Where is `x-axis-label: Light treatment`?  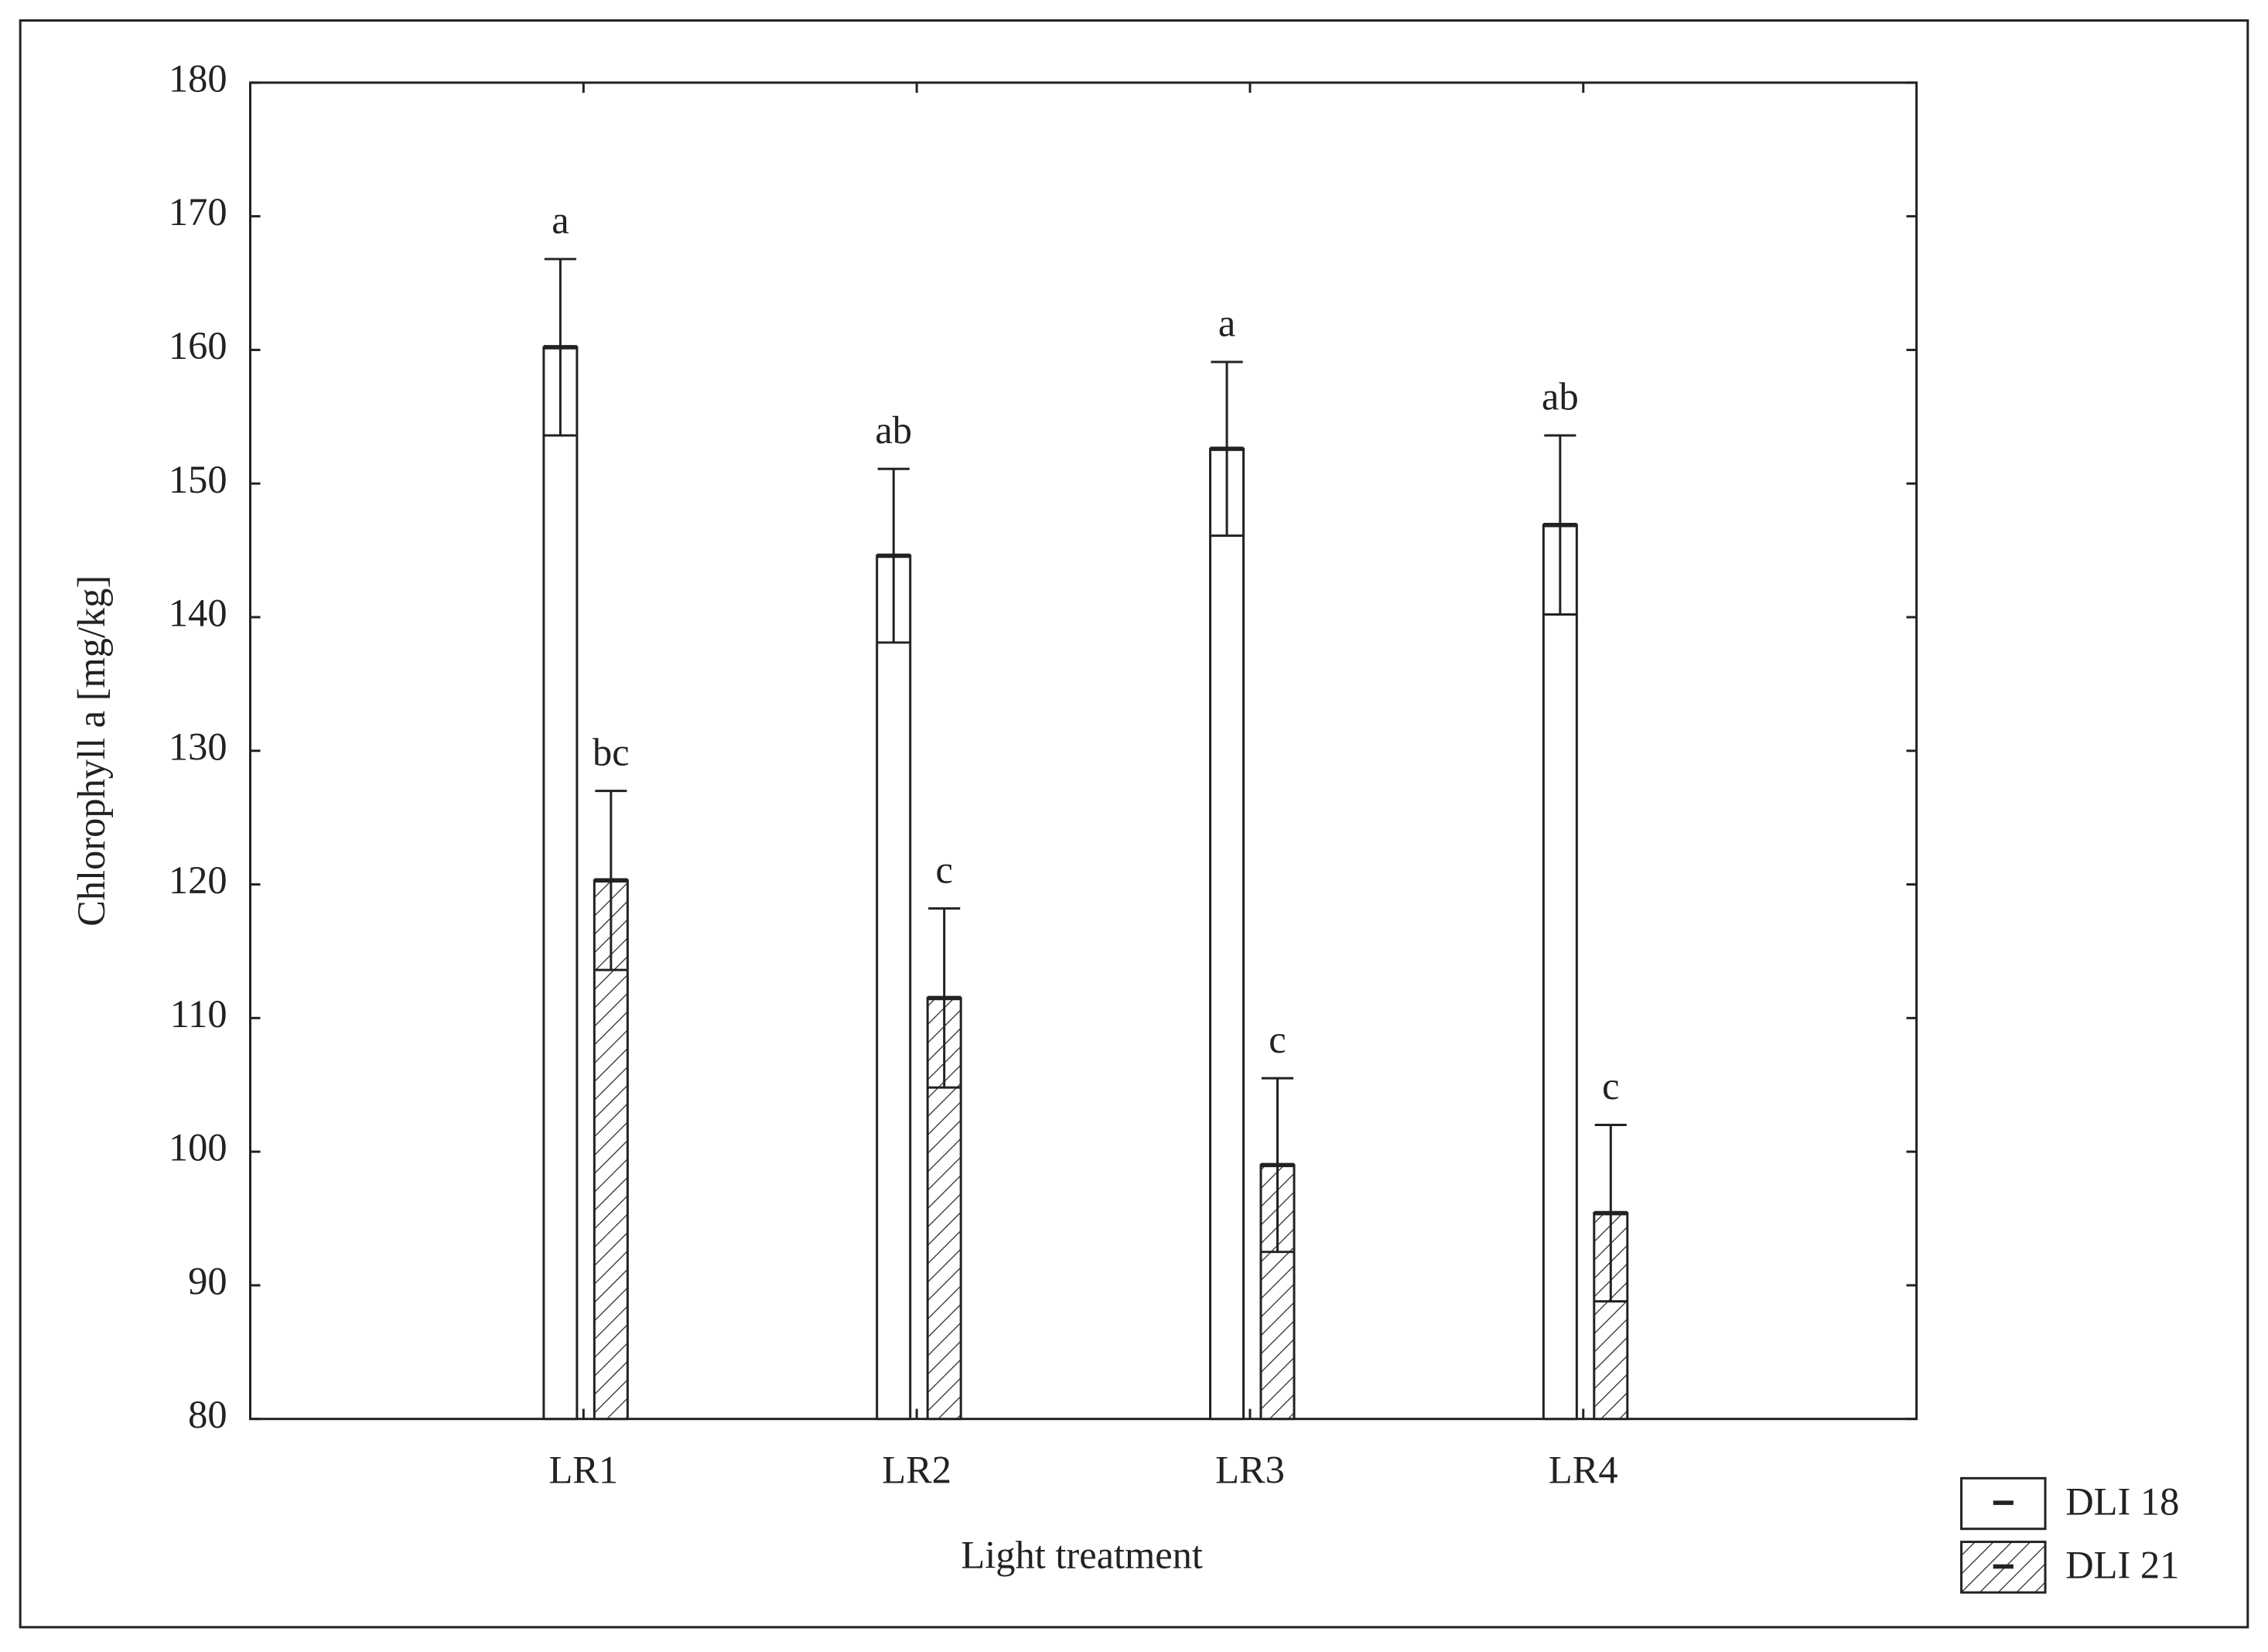 x-axis-label: Light treatment is located at coordinates (1082, 1555).